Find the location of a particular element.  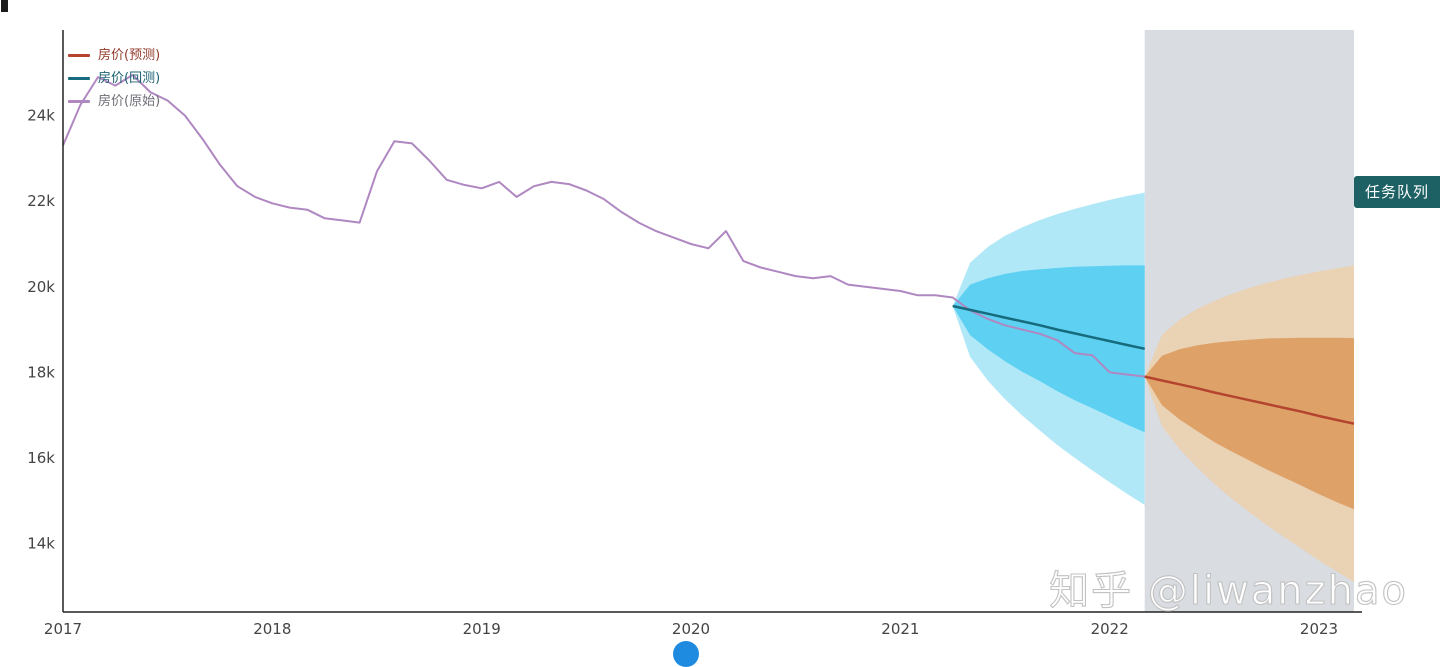

legend-label: 房价(预测) is located at coordinates (129, 55).